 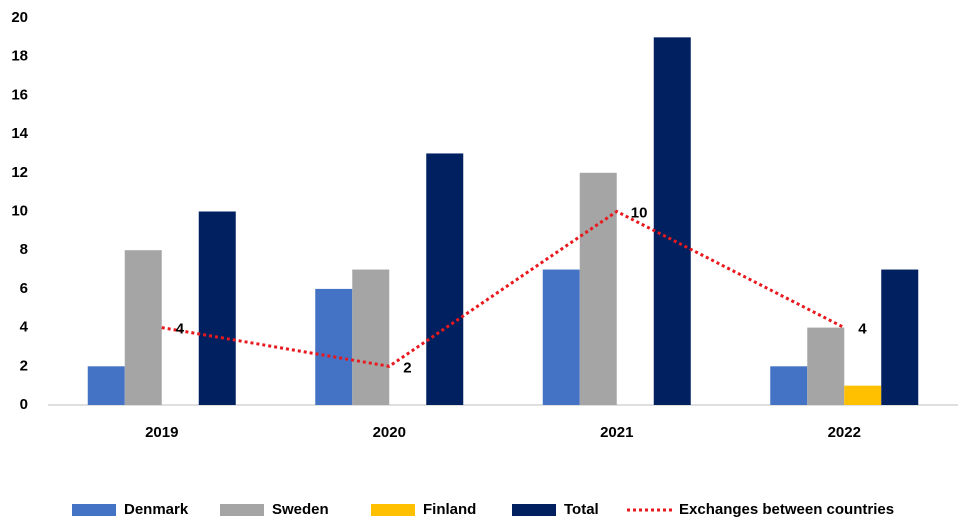 What do you see at coordinates (581, 509) in the screenshot?
I see `legend-label: Total` at bounding box center [581, 509].